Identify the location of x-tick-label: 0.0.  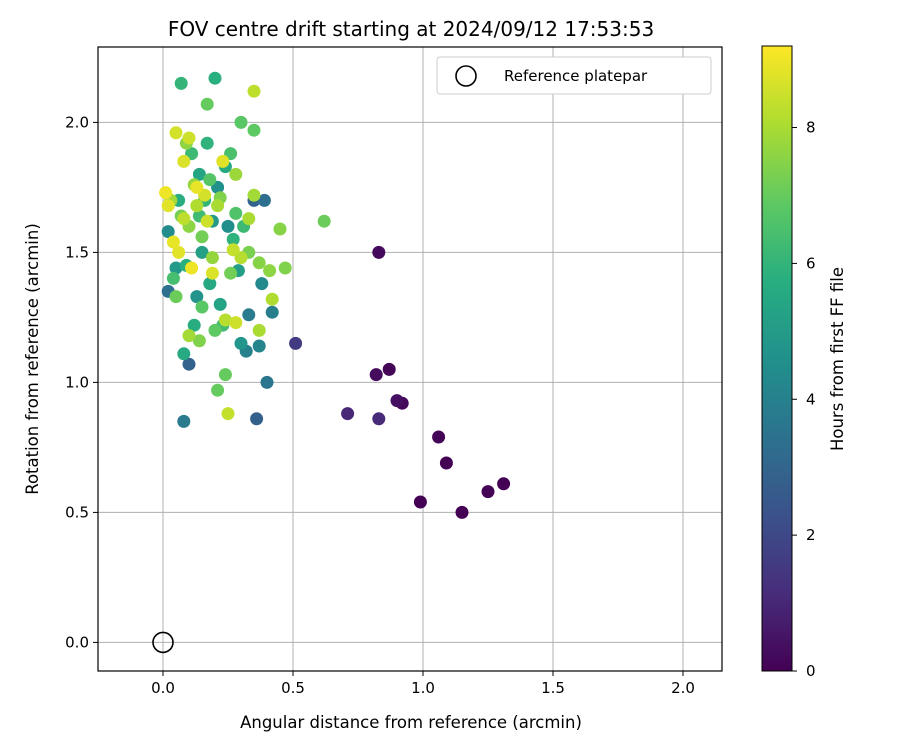
(163, 688).